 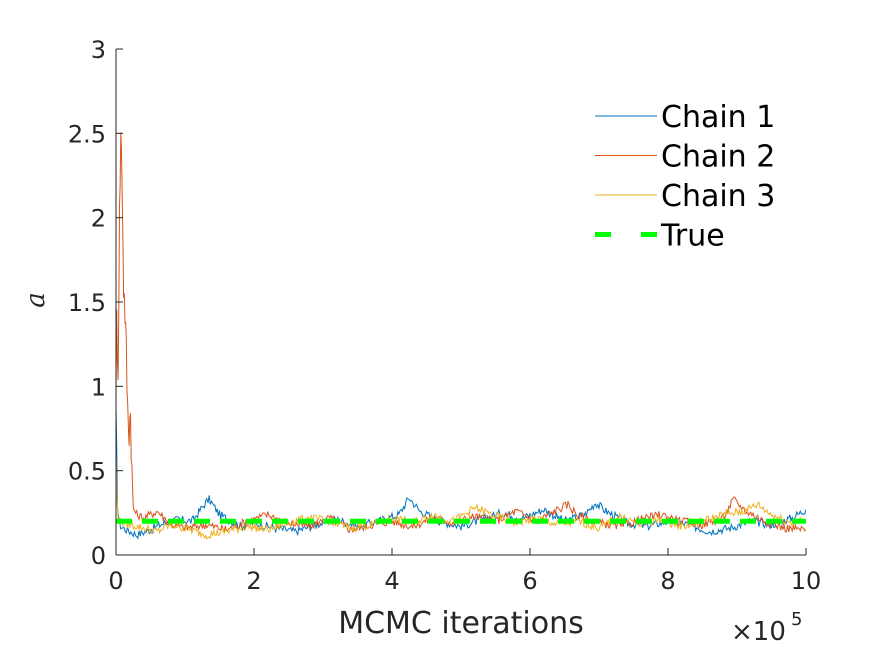 What do you see at coordinates (391, 581) in the screenshot?
I see `x-tick-label: 4` at bounding box center [391, 581].